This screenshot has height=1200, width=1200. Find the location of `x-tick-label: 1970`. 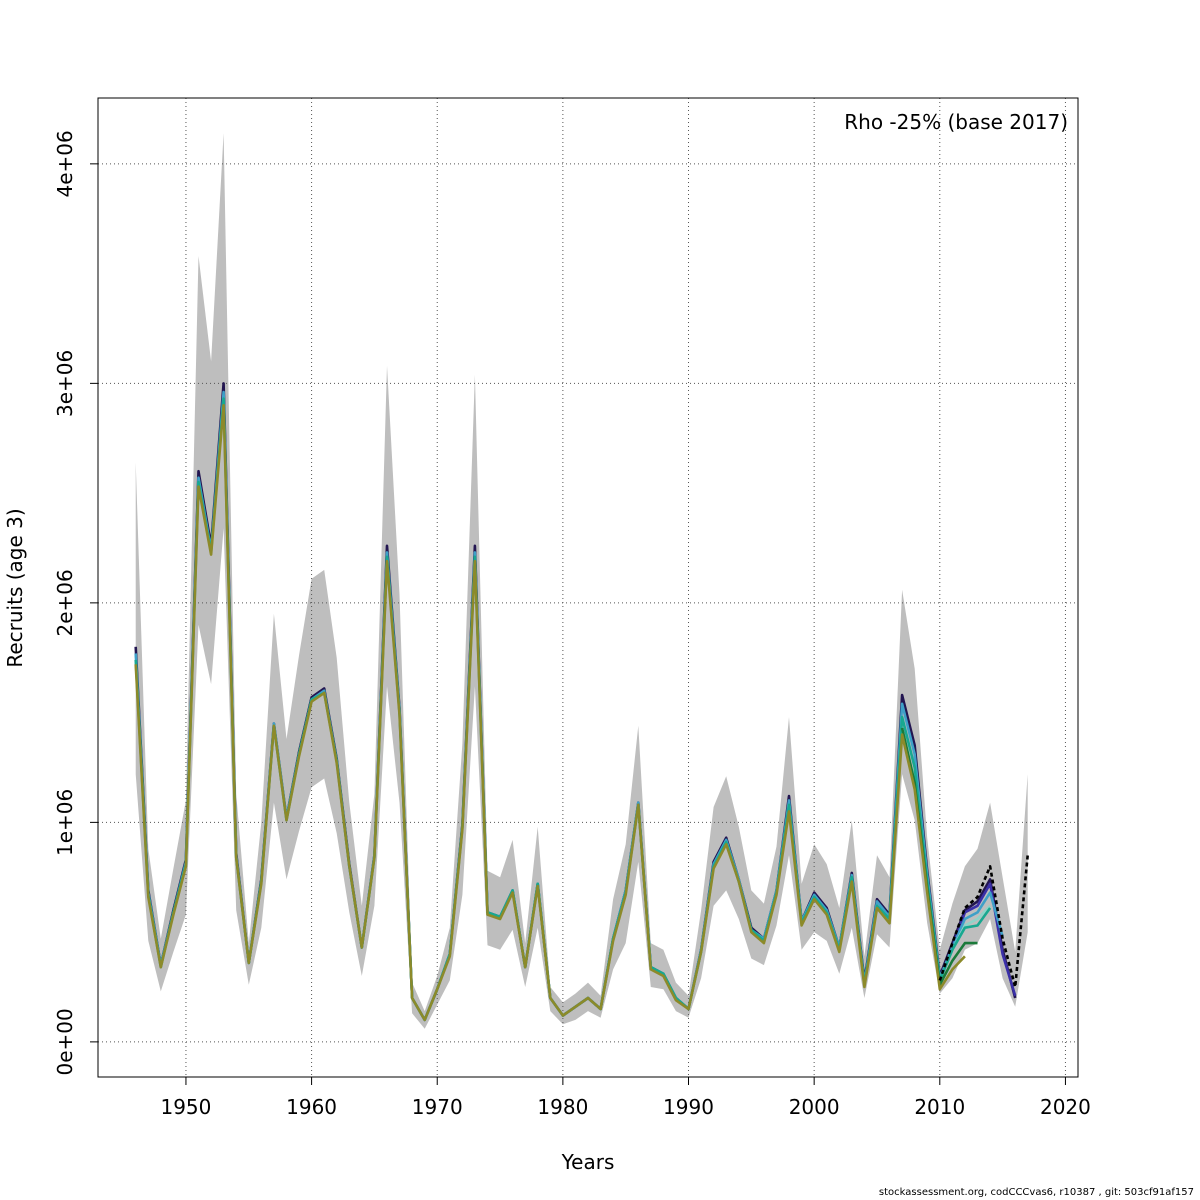

x-tick-label: 1970 is located at coordinates (437, 1107).